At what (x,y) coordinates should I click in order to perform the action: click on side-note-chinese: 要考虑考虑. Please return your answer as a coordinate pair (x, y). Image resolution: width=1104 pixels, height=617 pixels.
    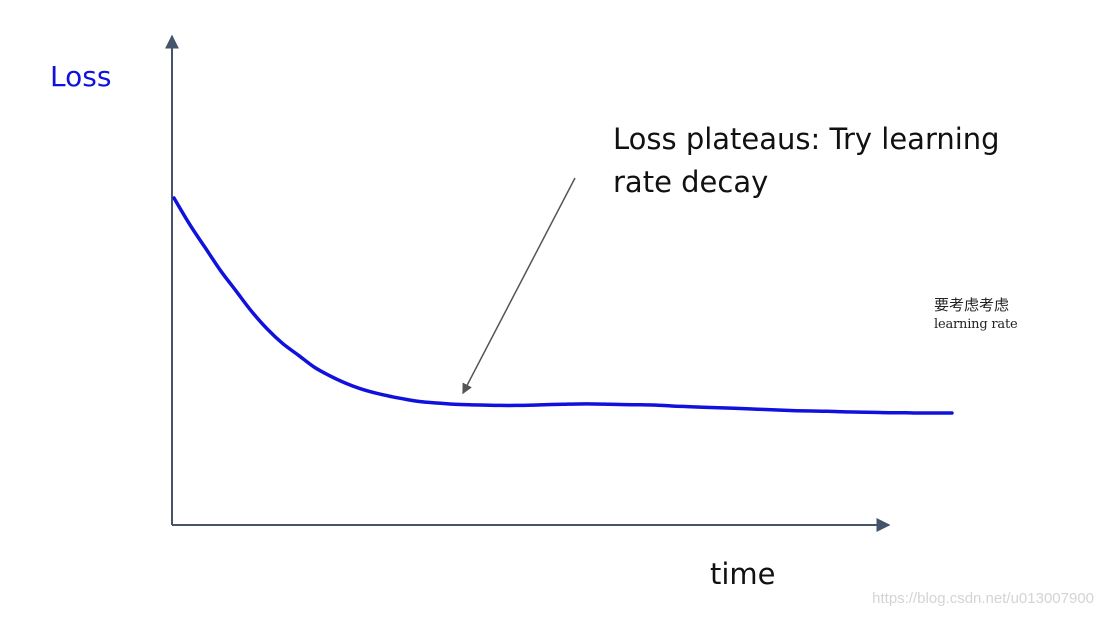
    Looking at the image, I should click on (972, 305).